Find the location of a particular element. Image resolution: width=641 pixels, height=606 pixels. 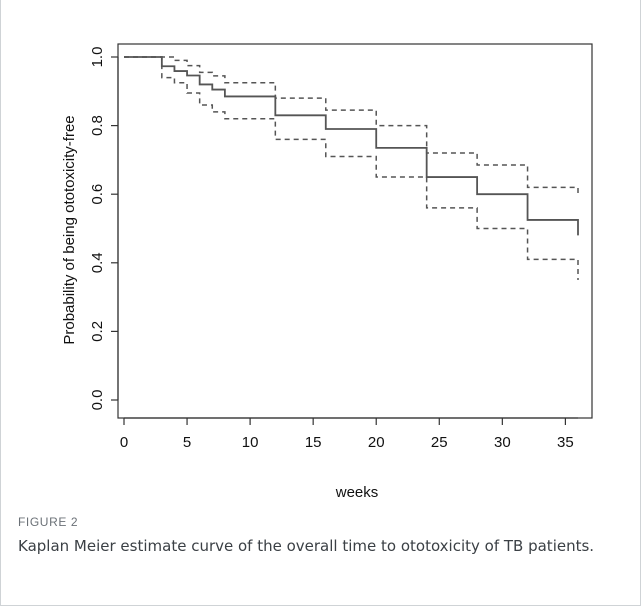

y-tick-label: 0.8 is located at coordinates (97, 125).